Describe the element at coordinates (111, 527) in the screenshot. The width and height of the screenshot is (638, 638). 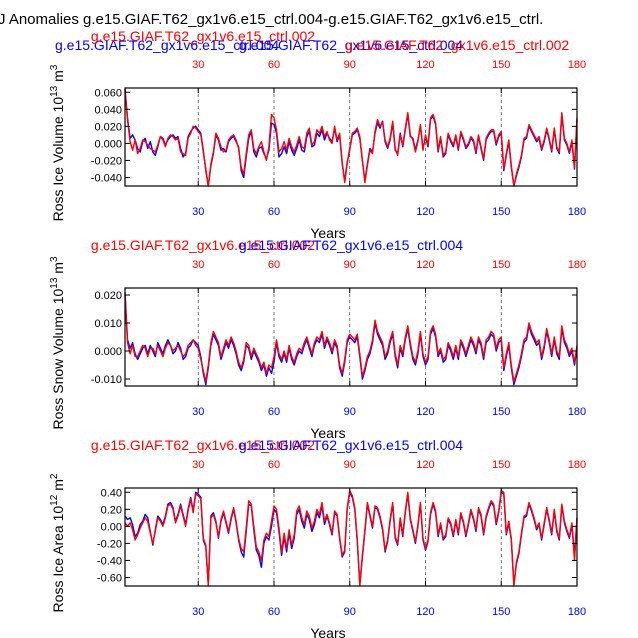
I see `y-tick-label: 0.00` at that location.